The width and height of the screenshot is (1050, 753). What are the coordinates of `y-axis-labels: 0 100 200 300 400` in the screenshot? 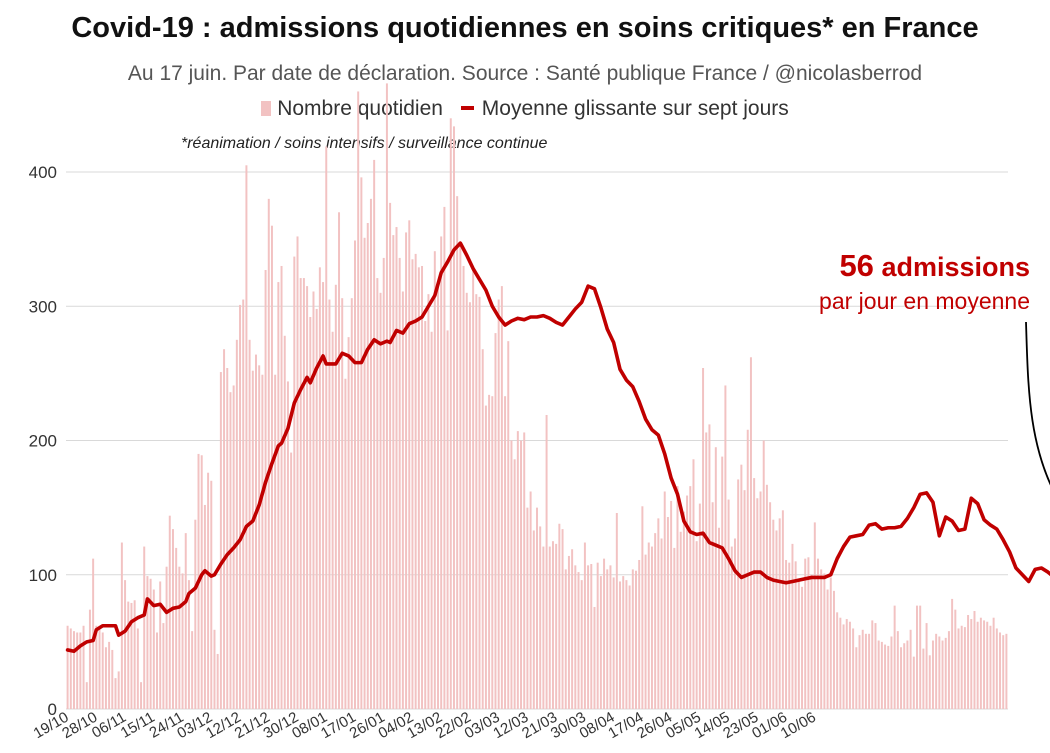 It's located at (43, 441).